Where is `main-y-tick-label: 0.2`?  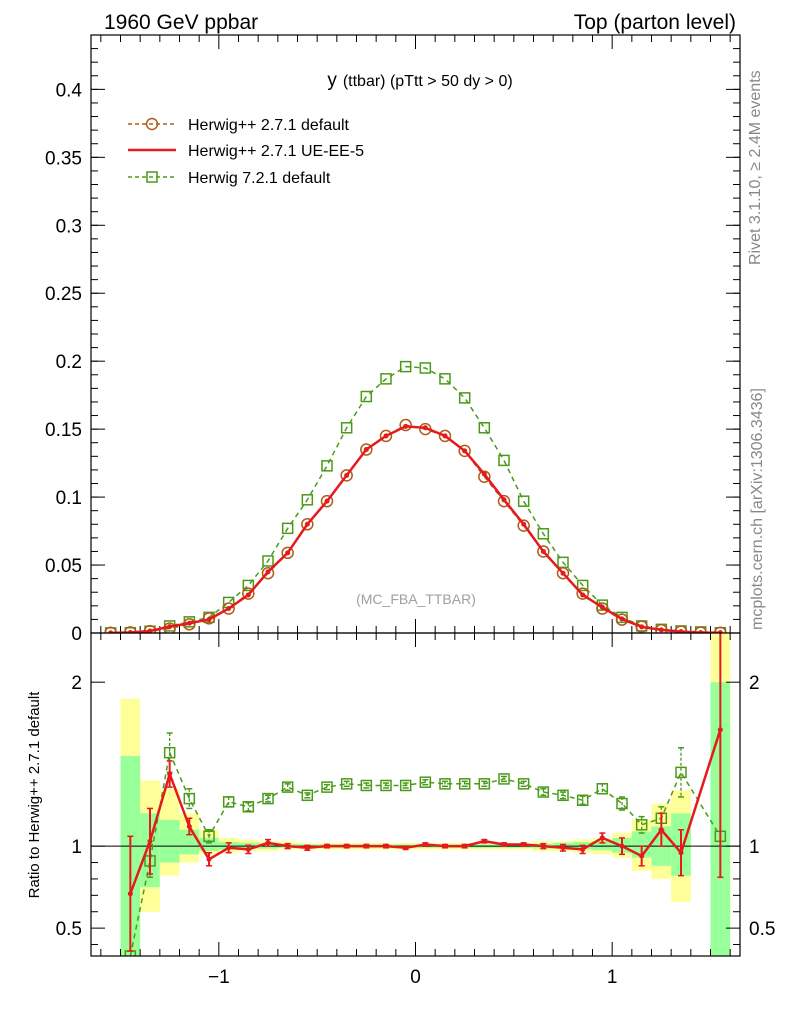
main-y-tick-label: 0.2 is located at coordinates (69, 362).